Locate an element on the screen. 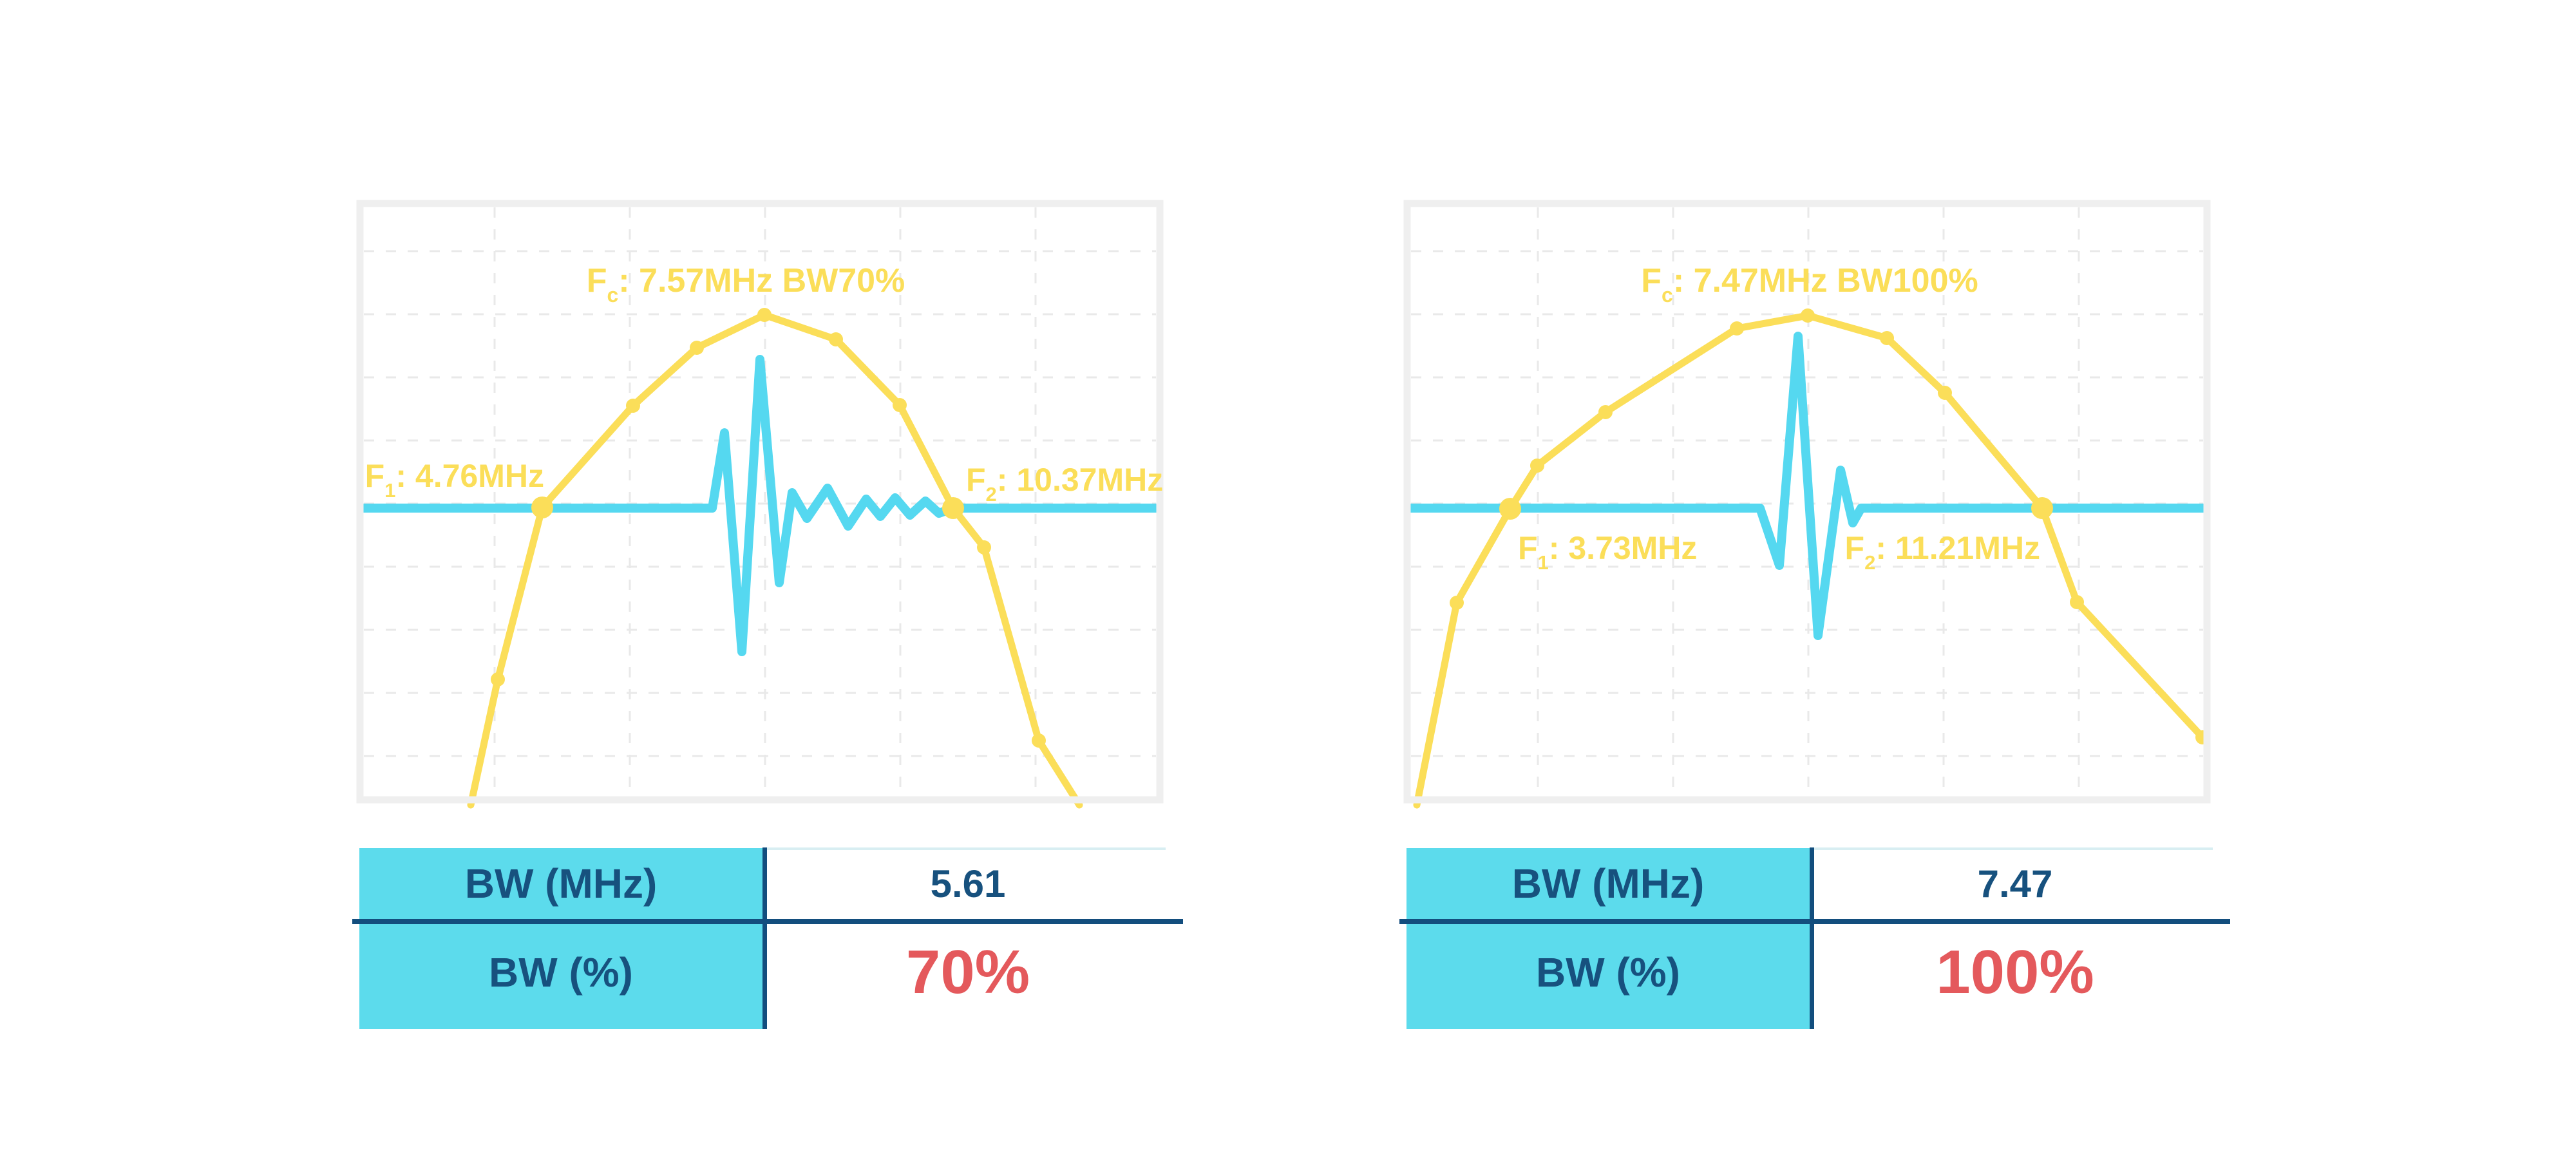 The width and height of the screenshot is (2576, 1154). bw-pct-value: 100% is located at coordinates (2015, 972).